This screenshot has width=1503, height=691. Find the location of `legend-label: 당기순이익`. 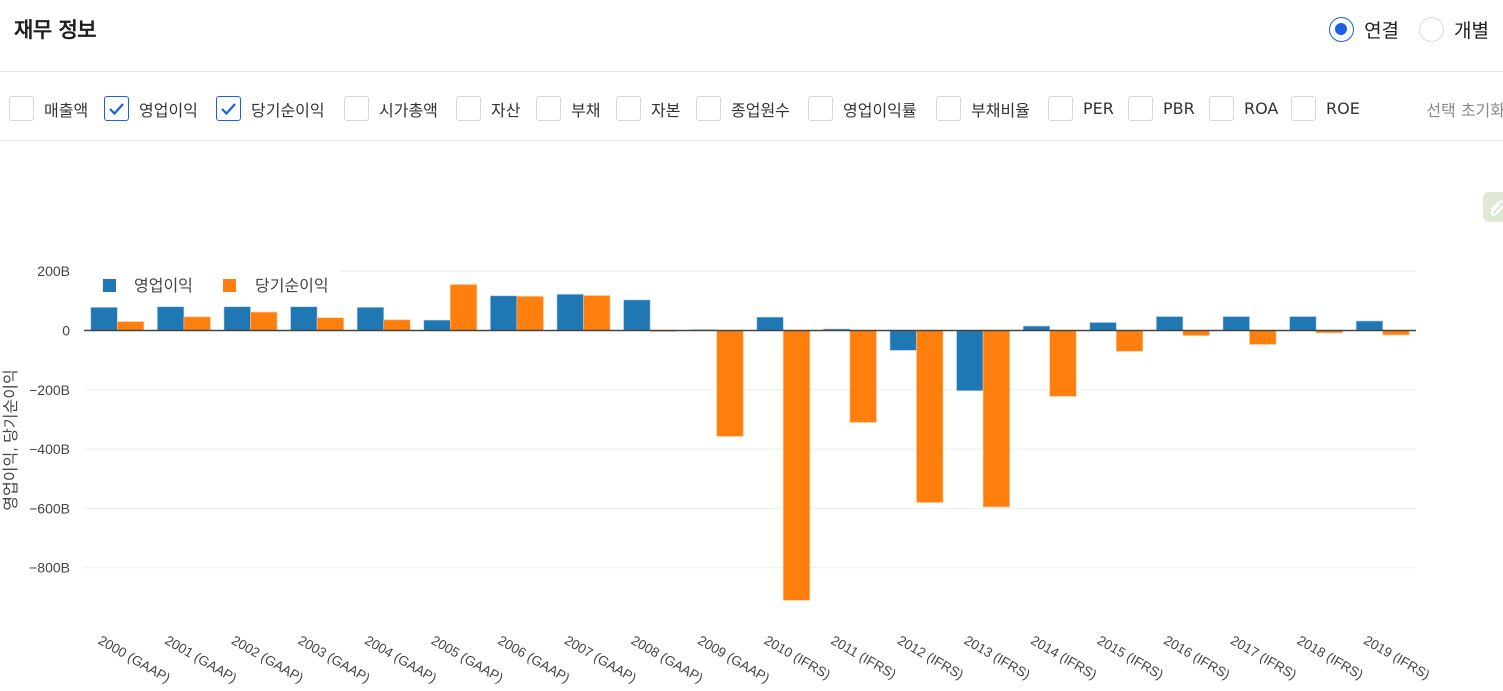

legend-label: 당기순이익 is located at coordinates (292, 286).